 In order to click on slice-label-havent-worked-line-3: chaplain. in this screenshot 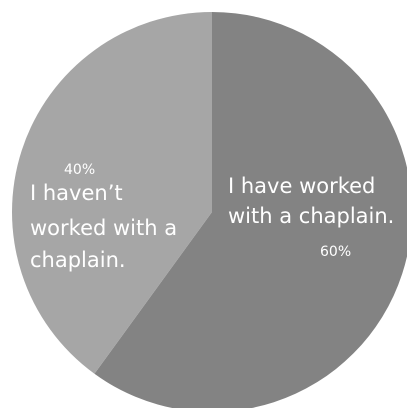, I will do `click(78, 260)`.